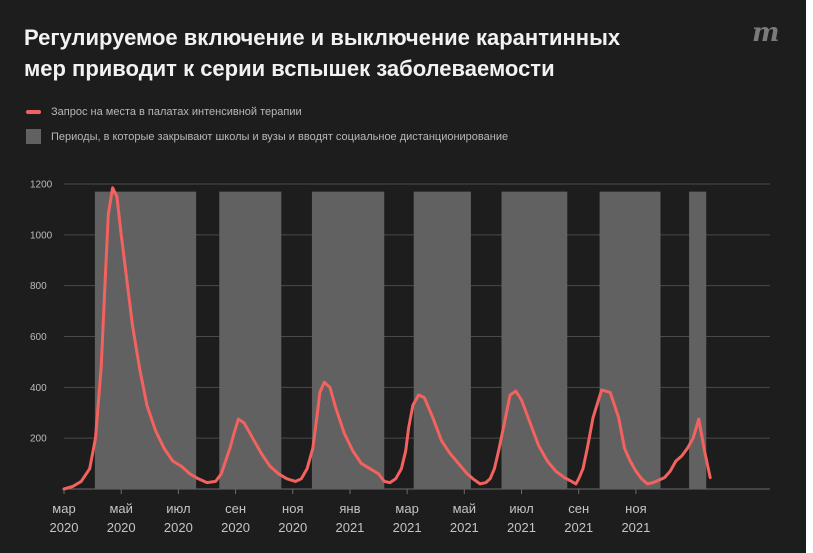  Describe the element at coordinates (578, 527) in the screenshot. I see `x-tick-year-9: 2021` at that location.